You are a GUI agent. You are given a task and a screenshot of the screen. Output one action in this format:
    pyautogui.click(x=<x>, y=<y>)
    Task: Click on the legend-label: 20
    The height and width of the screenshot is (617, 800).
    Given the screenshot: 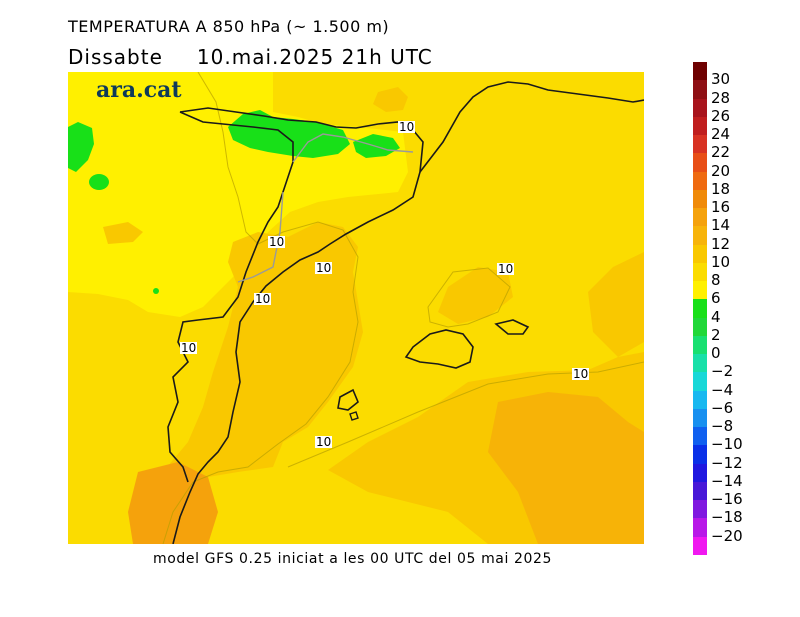 What is the action you would take?
    pyautogui.click(x=721, y=170)
    